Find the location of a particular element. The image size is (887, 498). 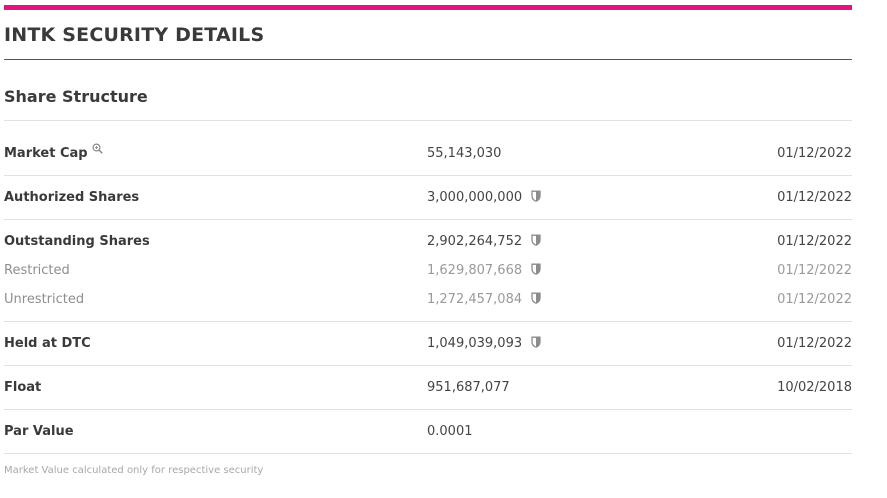

row-value-par-value: 0.0001 is located at coordinates (450, 431).